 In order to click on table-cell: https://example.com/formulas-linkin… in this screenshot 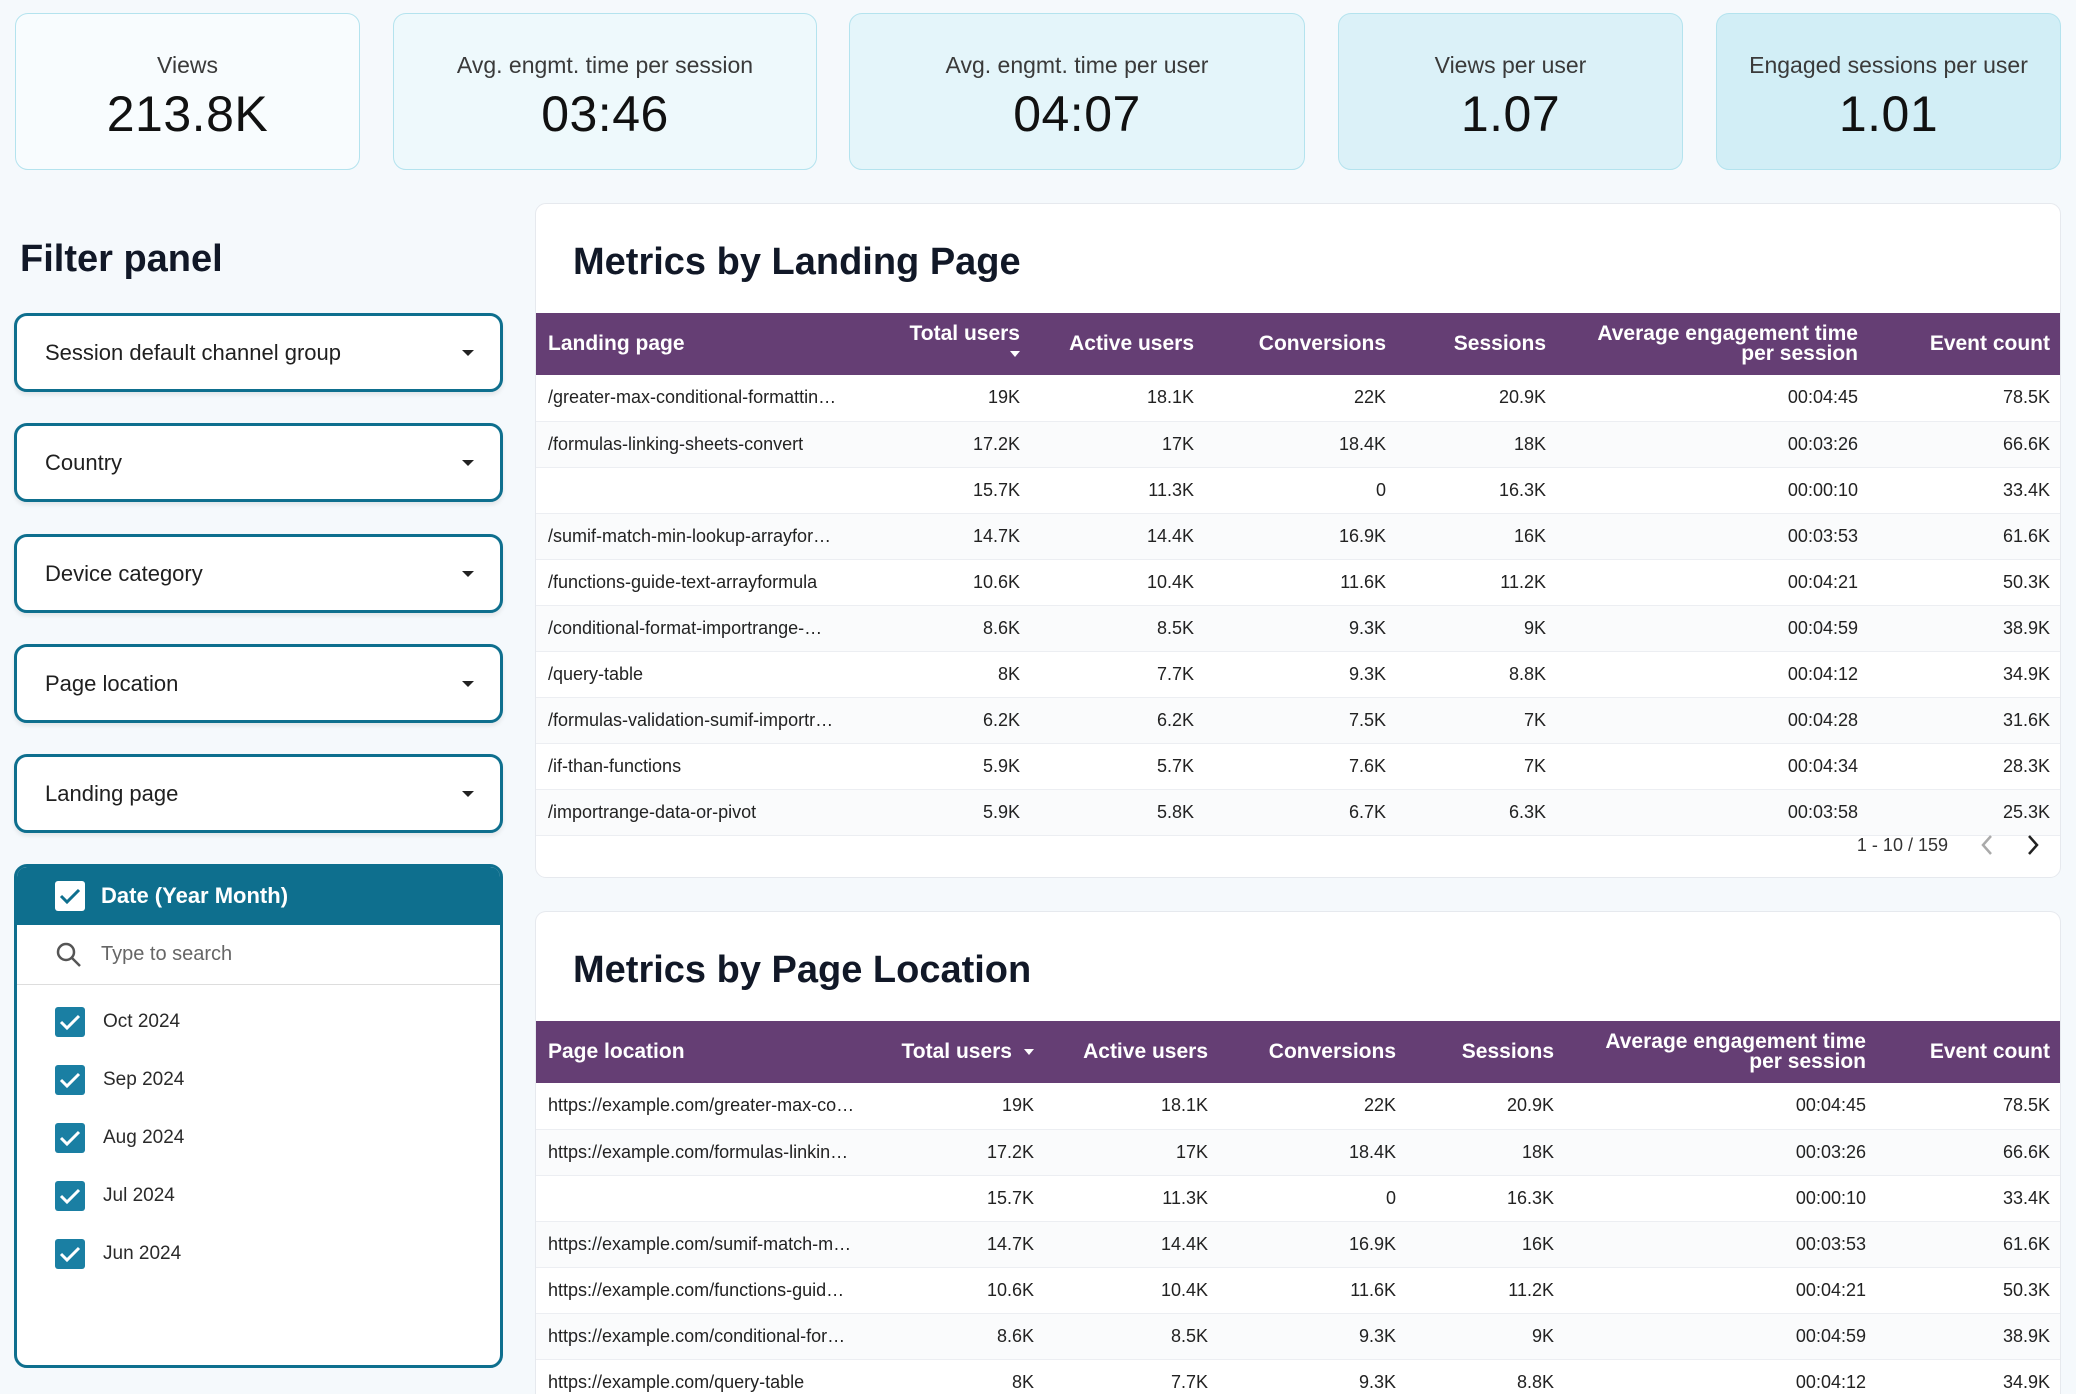, I will do `click(711, 1152)`.